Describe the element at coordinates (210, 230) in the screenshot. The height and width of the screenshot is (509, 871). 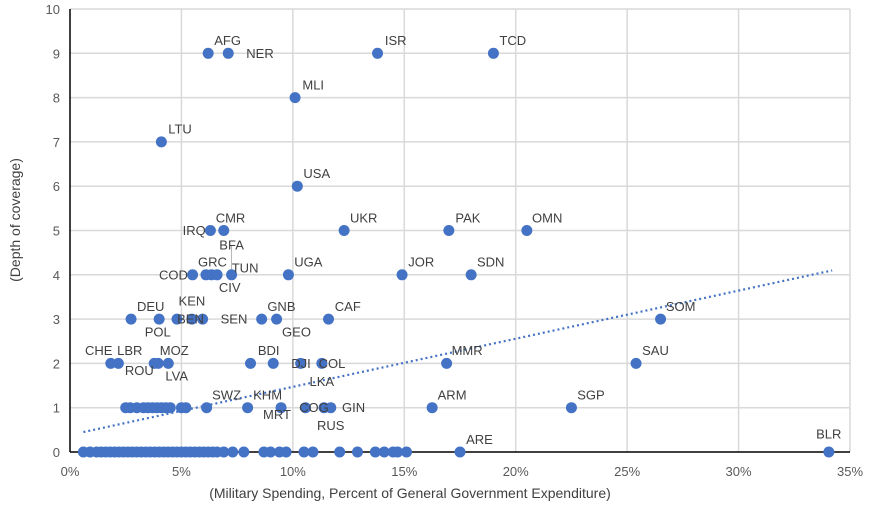
I see `data-point-cmr` at that location.